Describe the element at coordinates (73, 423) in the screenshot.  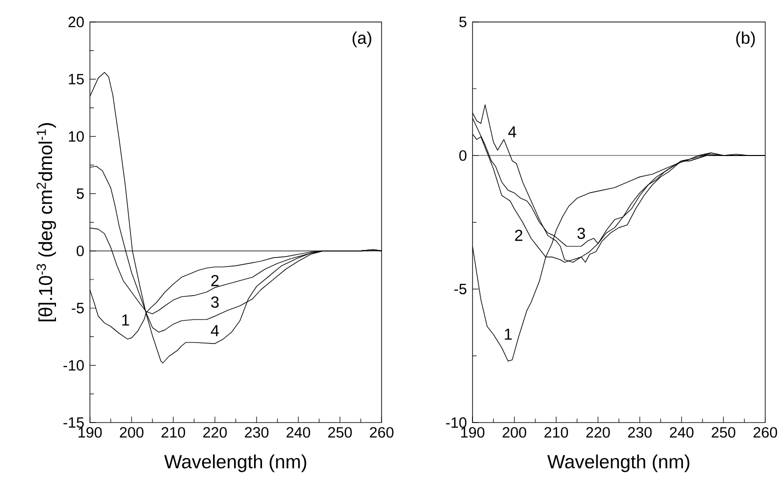
I see `y-tick-label: -15` at that location.